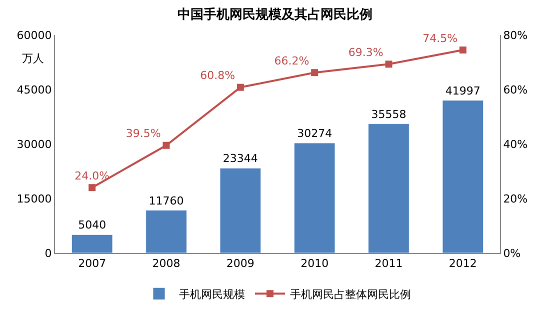  Describe the element at coordinates (33, 58) in the screenshot. I see `y-axis-title: 万人` at that location.